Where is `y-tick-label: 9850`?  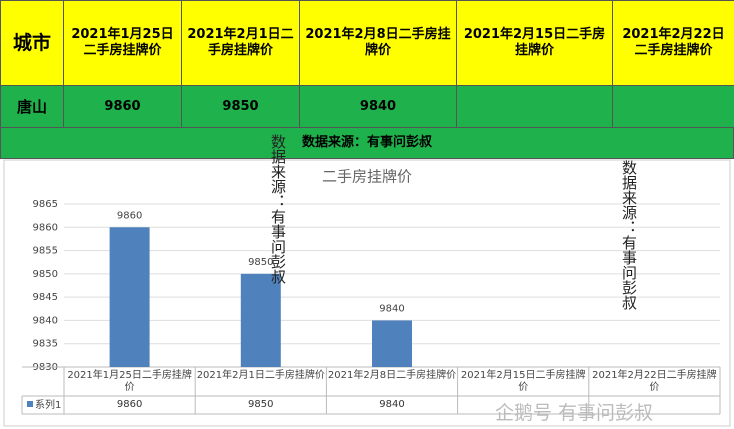
y-tick-label: 9850 is located at coordinates (45, 274).